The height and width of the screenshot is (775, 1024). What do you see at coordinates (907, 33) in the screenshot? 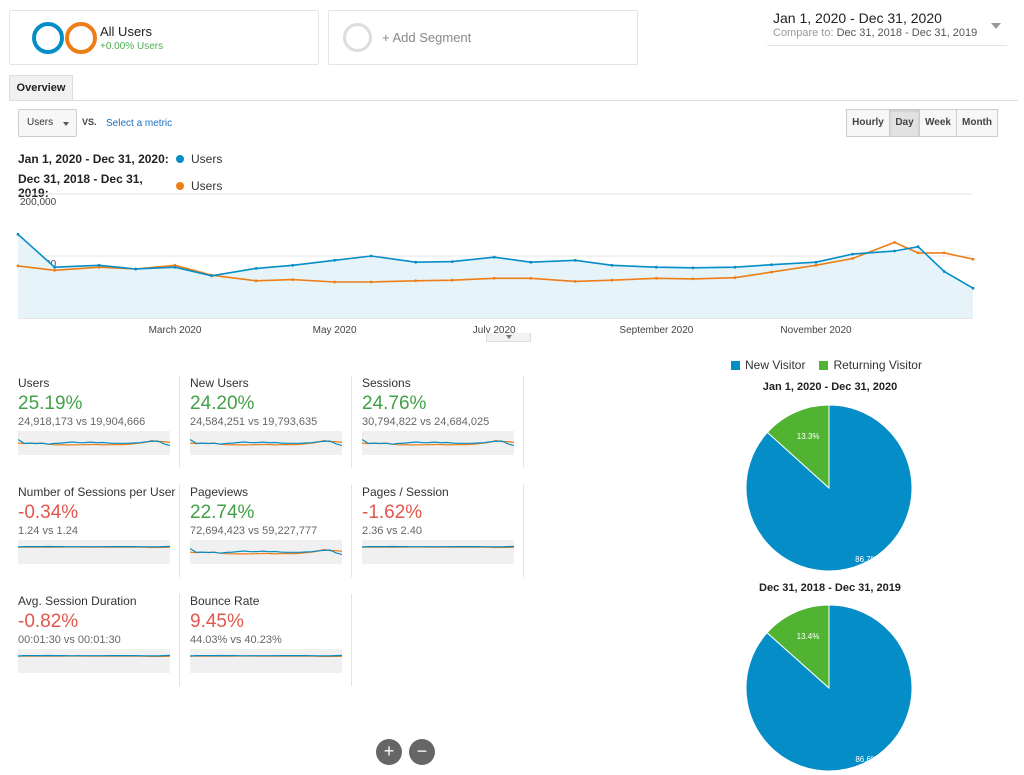
I see `compare-value: Dec 31, 2018 - Dec 31, 2019` at bounding box center [907, 33].